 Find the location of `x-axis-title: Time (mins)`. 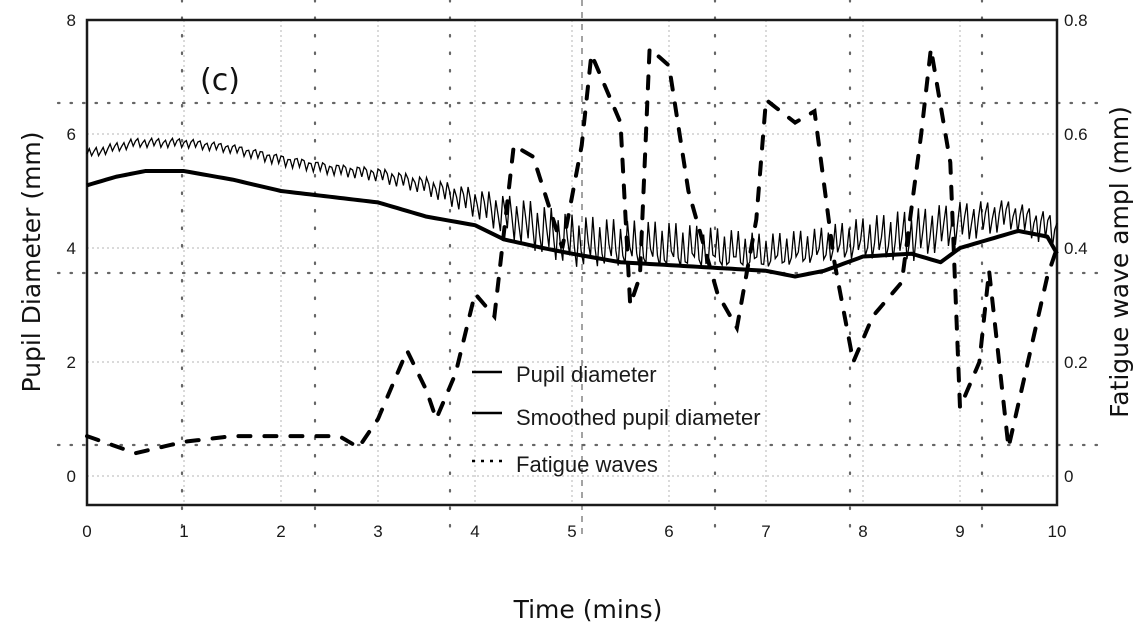

x-axis-title: Time (mins) is located at coordinates (588, 609).